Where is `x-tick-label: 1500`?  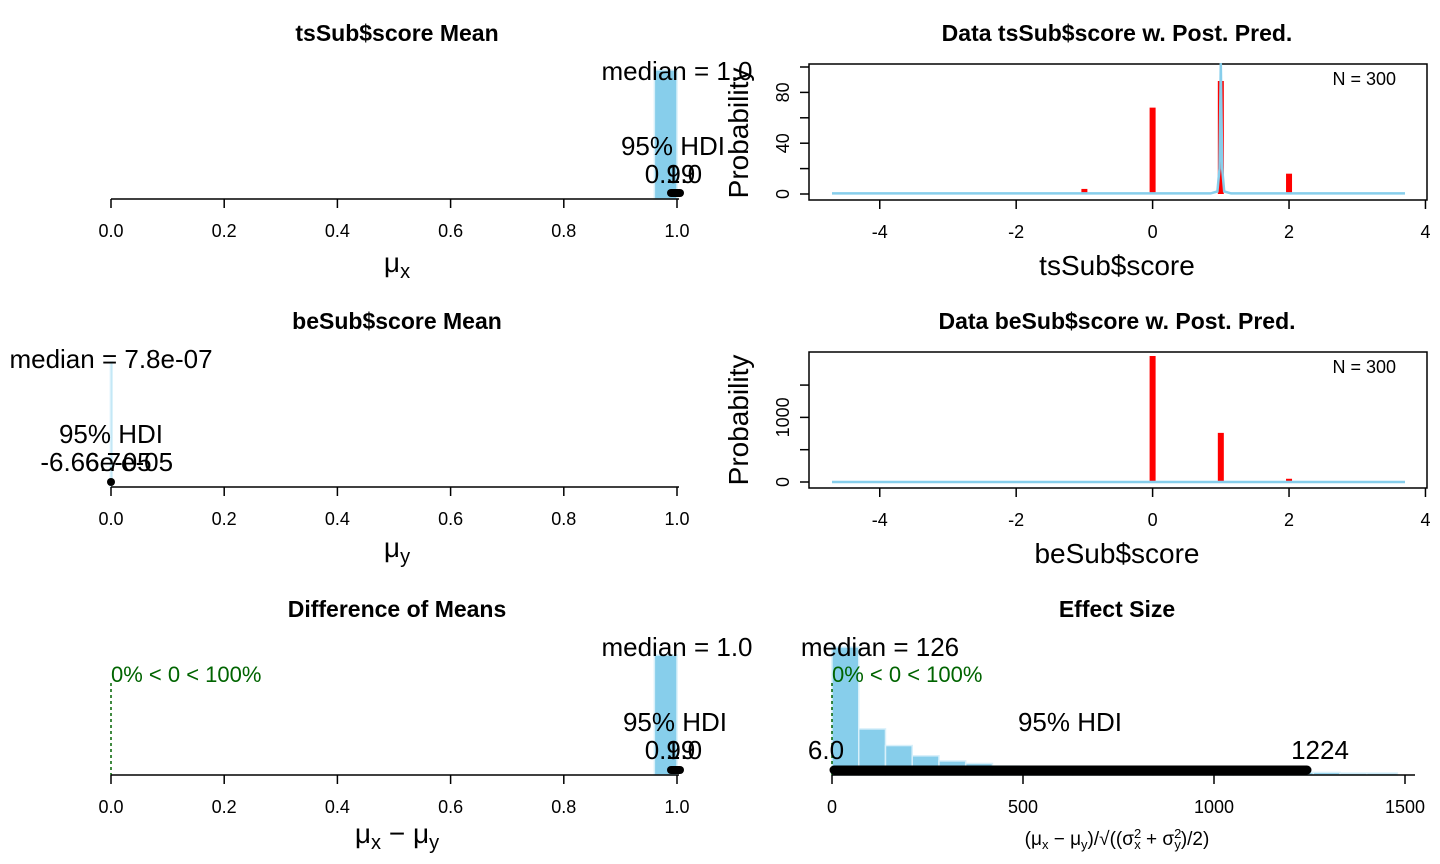 x-tick-label: 1500 is located at coordinates (1405, 807).